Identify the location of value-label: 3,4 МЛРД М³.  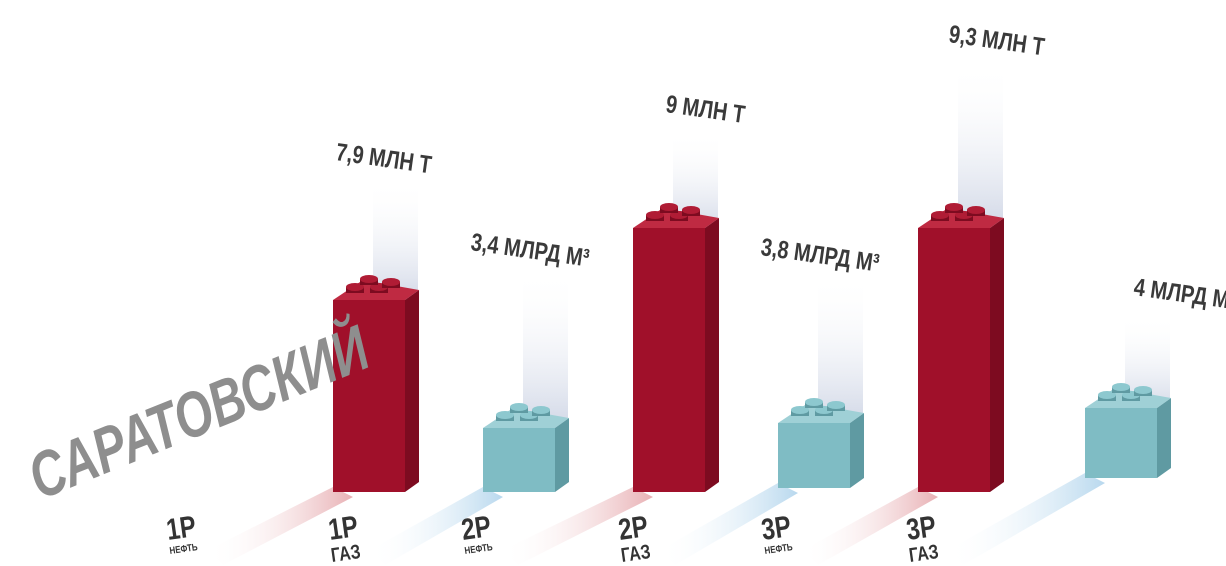
(530, 250).